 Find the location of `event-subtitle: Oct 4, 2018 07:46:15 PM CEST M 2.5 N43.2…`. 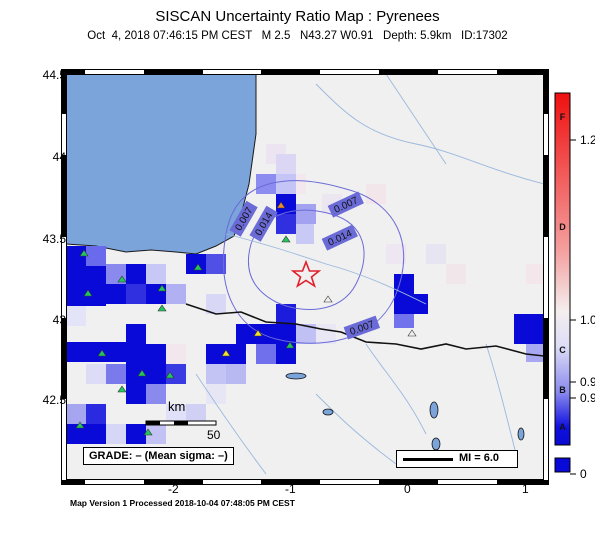

event-subtitle: Oct 4, 2018 07:46:15 PM CEST M 2.5 N43.2… is located at coordinates (297, 36).